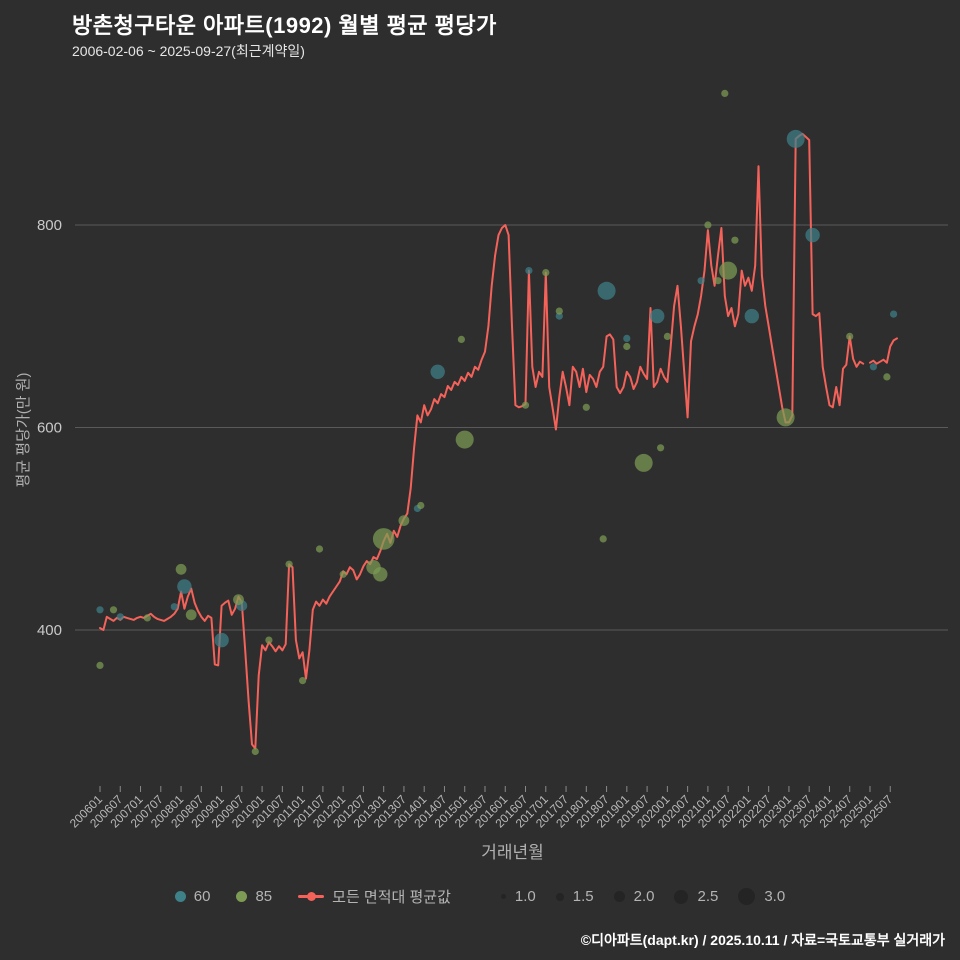  I want to click on average-line-marker-icon, so click(311, 896).